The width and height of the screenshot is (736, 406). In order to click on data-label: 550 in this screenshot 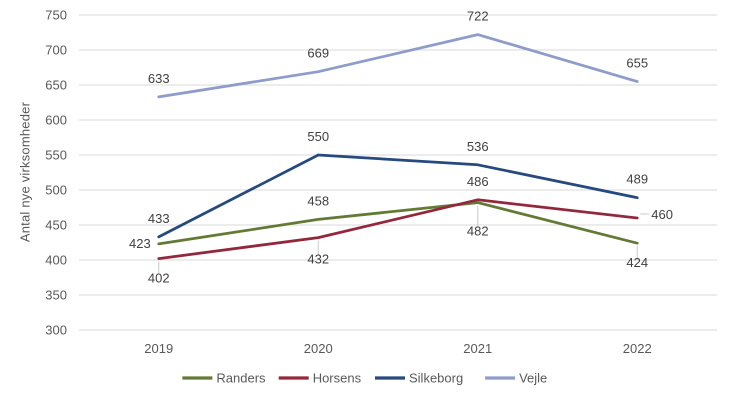, I will do `click(318, 136)`.